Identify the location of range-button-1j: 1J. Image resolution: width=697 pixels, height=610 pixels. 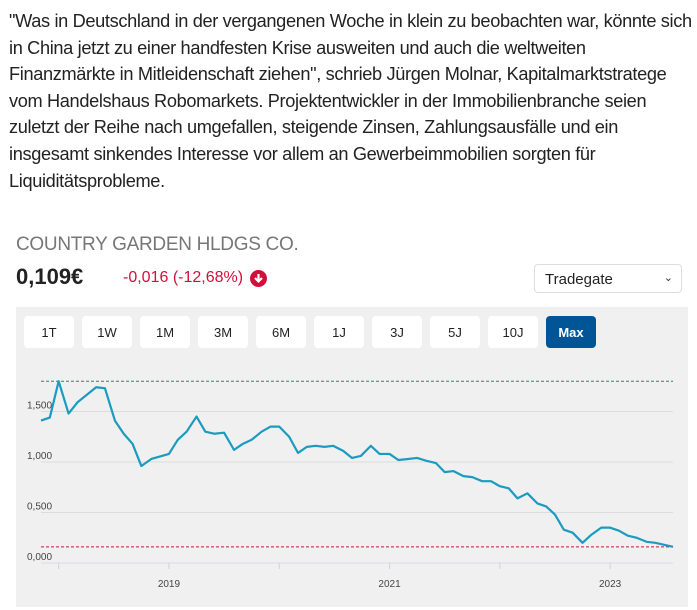
(339, 332).